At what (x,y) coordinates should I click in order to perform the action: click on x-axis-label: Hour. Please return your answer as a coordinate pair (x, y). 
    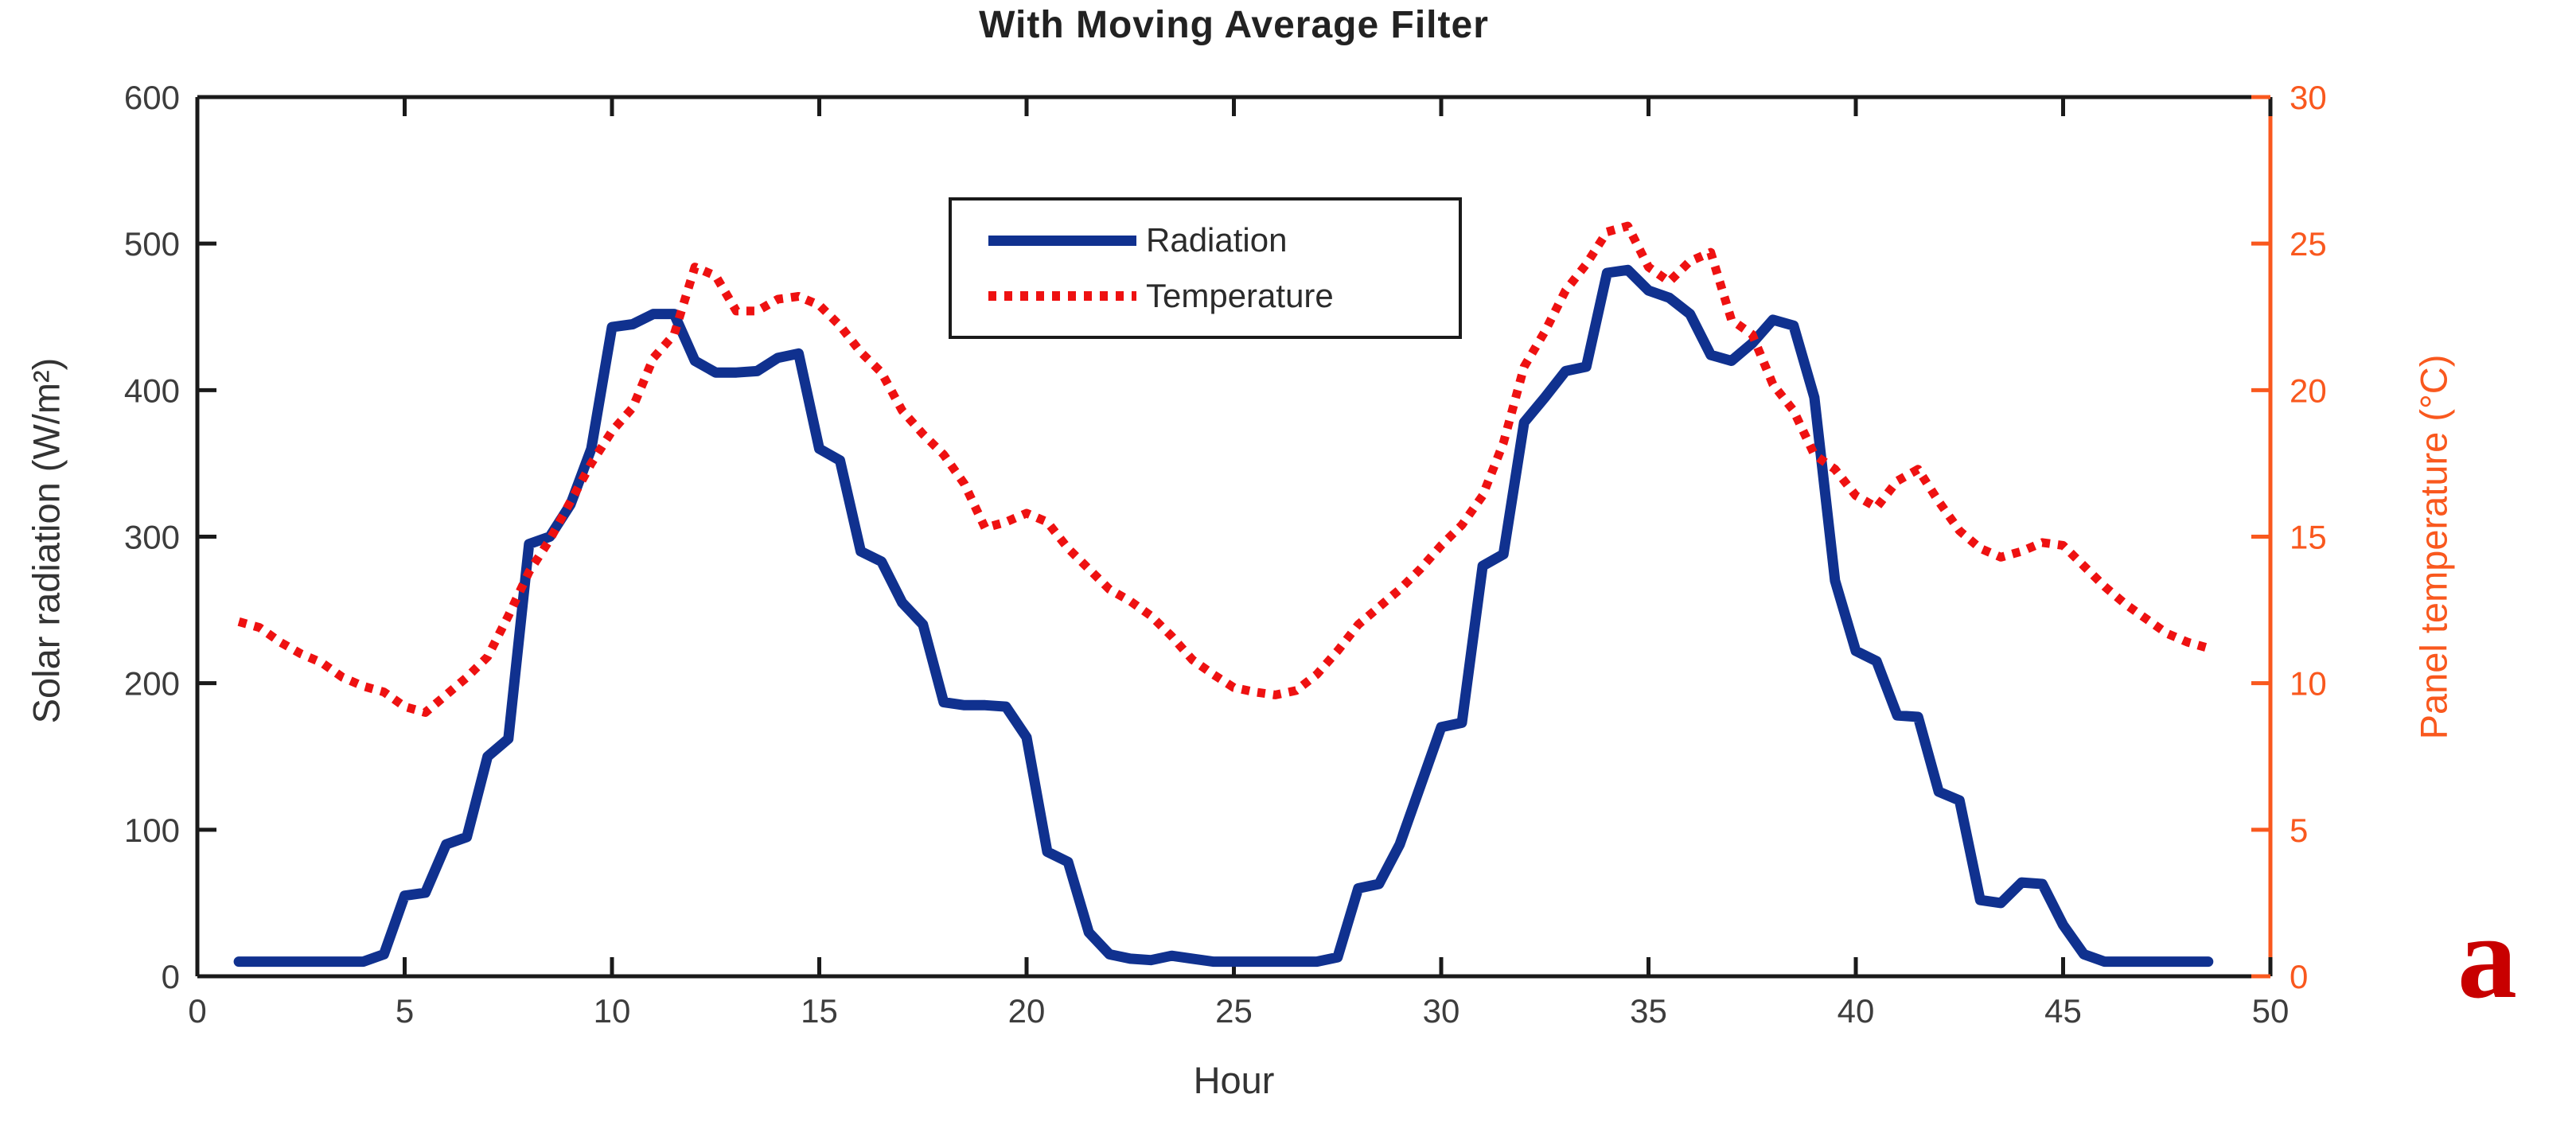
    Looking at the image, I should click on (1234, 1080).